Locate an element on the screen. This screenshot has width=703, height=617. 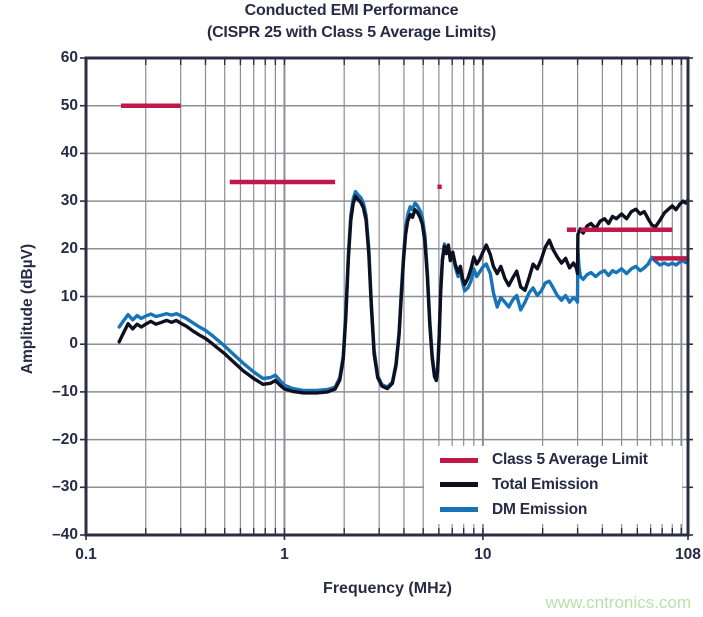
legend-swatch-class5-limit is located at coordinates (459, 460).